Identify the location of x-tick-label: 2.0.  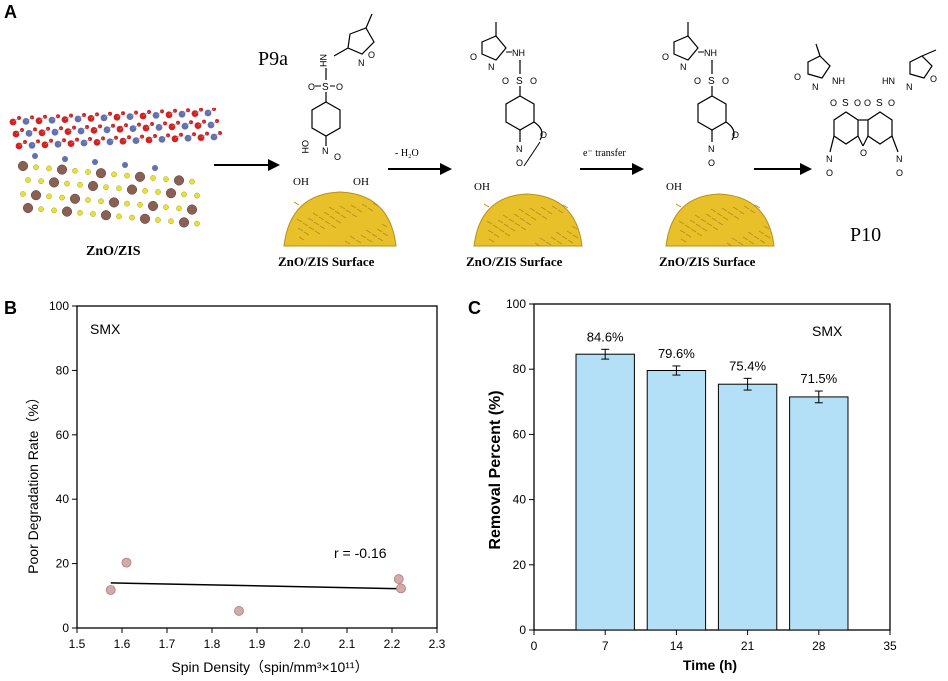
(302, 644).